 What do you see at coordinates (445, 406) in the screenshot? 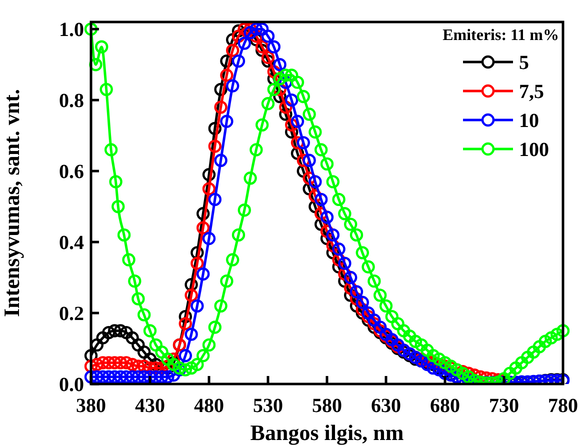
I see `x-tick-label: 680` at bounding box center [445, 406].